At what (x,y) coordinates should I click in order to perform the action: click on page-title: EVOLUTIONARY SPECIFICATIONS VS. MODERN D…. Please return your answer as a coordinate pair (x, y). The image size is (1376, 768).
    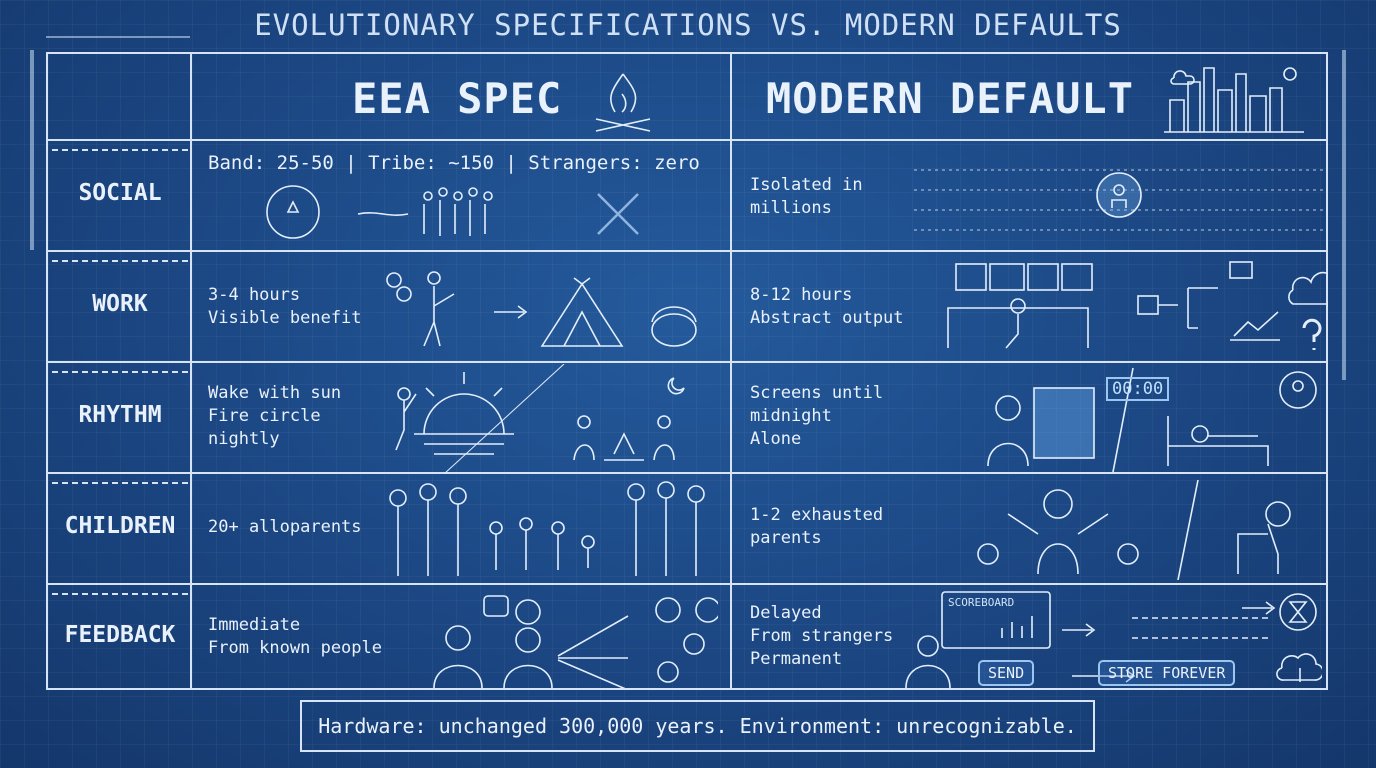
    Looking at the image, I should click on (688, 25).